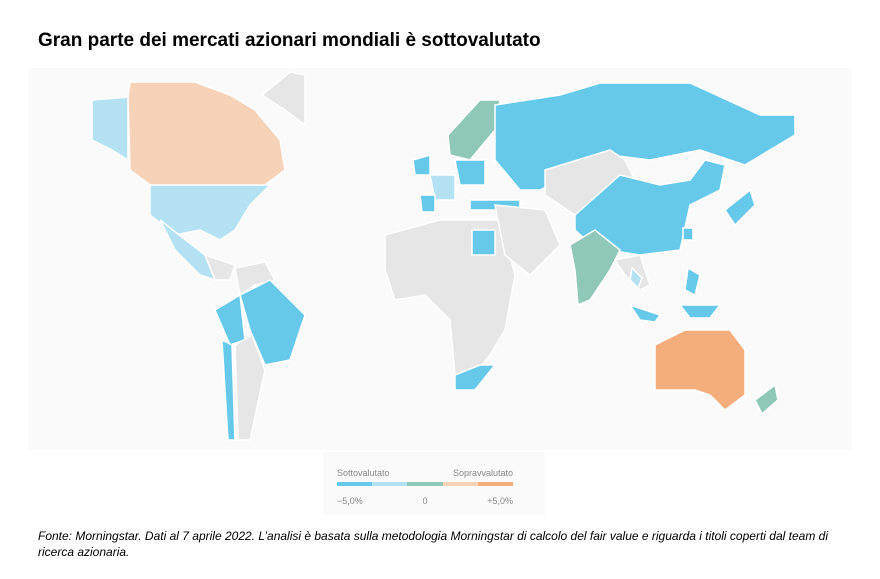 This screenshot has height=579, width=880. I want to click on usa, so click(210, 212).